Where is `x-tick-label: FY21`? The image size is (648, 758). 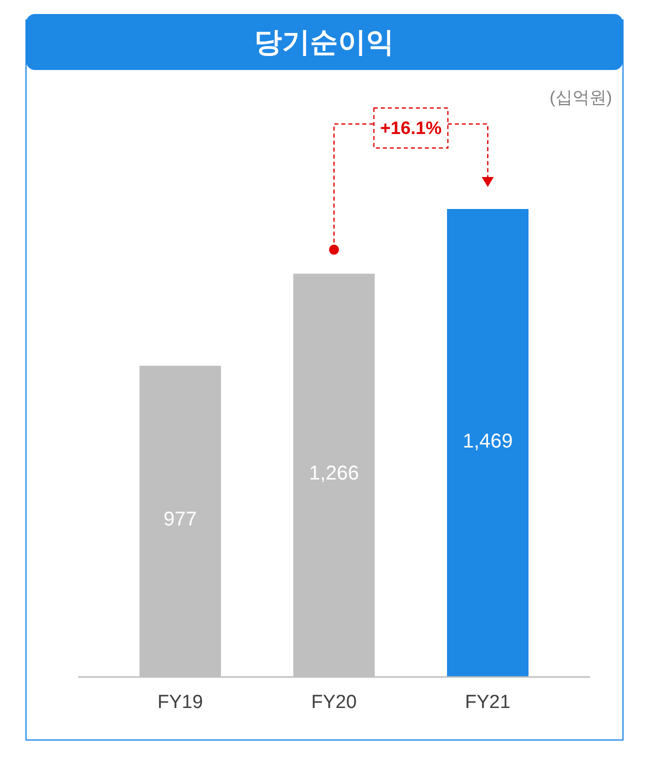
x-tick-label: FY21 is located at coordinates (487, 702).